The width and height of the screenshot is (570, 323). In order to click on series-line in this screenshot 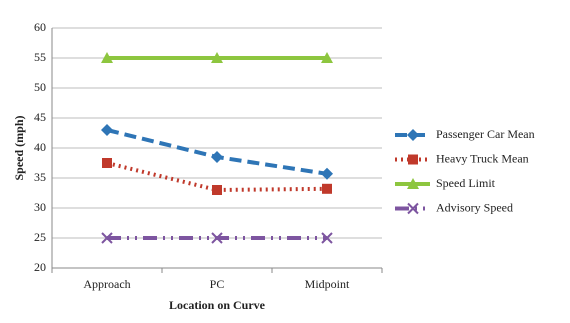, I will do `click(217, 177)`.